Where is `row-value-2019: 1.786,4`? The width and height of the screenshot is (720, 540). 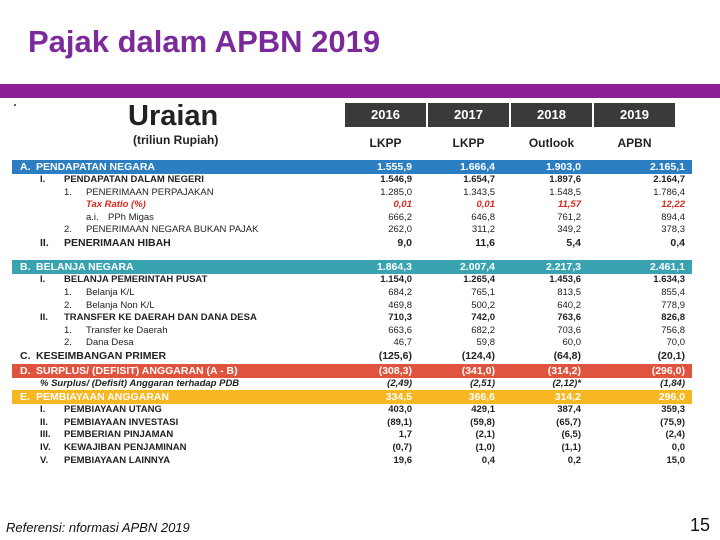 row-value-2019: 1.786,4 is located at coordinates (669, 192).